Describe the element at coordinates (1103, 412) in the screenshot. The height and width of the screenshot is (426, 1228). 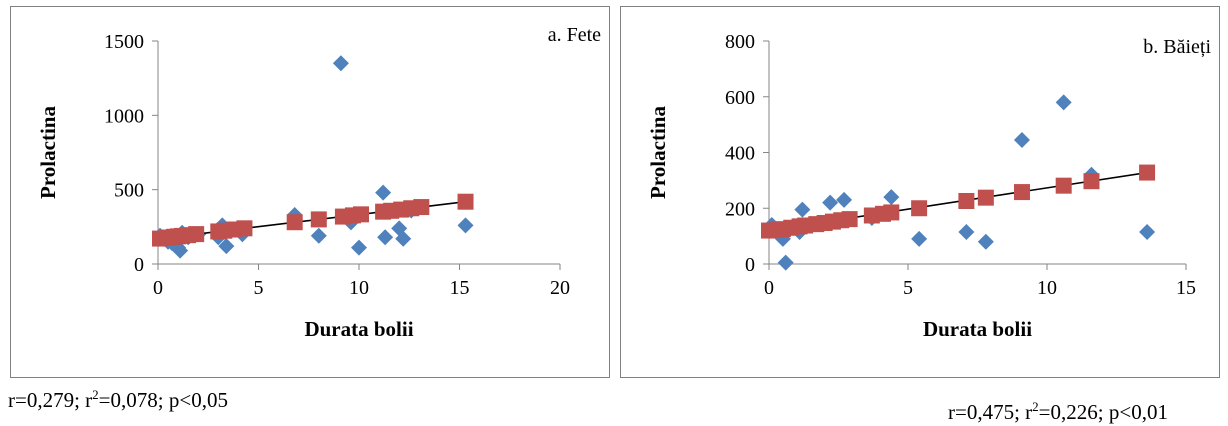
I see `stat-right-rest: =0,226; p<0,01` at that location.